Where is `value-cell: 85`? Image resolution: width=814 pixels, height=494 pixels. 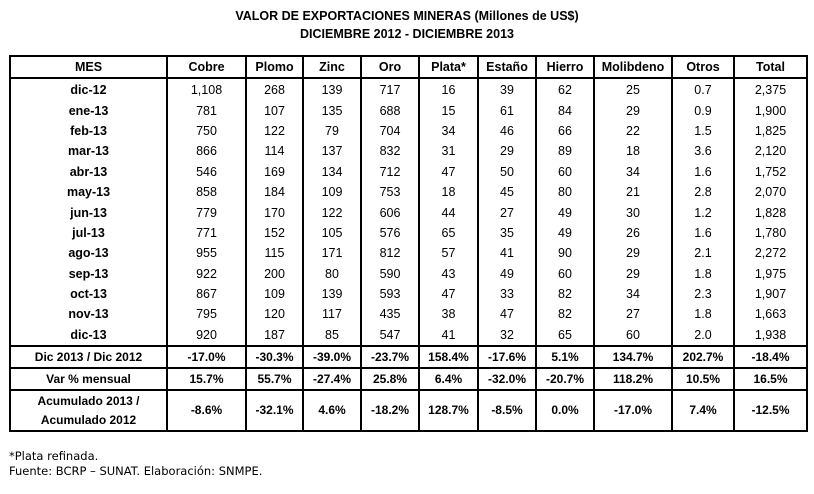
value-cell: 85 is located at coordinates (332, 335).